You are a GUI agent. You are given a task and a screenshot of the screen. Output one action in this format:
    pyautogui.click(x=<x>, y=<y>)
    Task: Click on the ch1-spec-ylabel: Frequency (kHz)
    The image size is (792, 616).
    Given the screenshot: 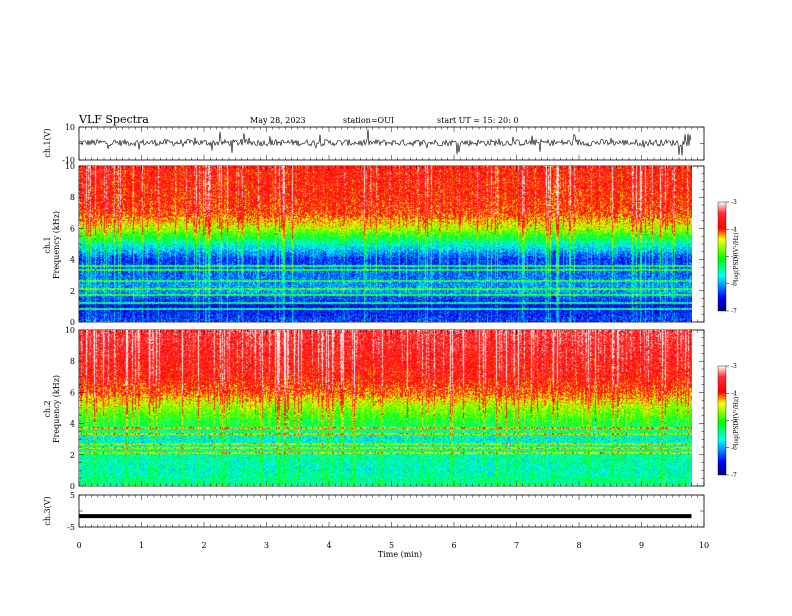 What is the action you would take?
    pyautogui.click(x=56, y=245)
    